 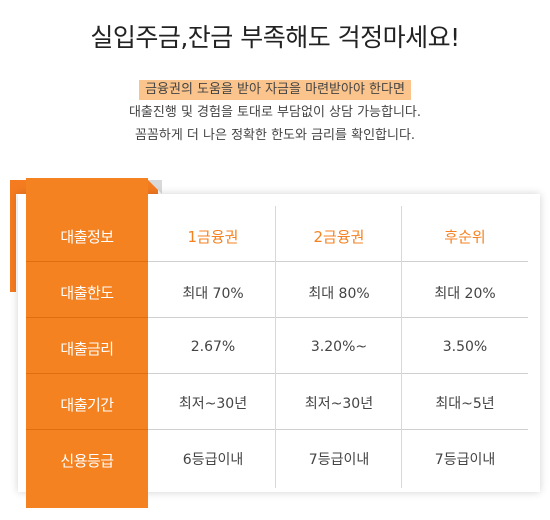 What do you see at coordinates (465, 347) in the screenshot?
I see `table-cell: 3.50%` at bounding box center [465, 347].